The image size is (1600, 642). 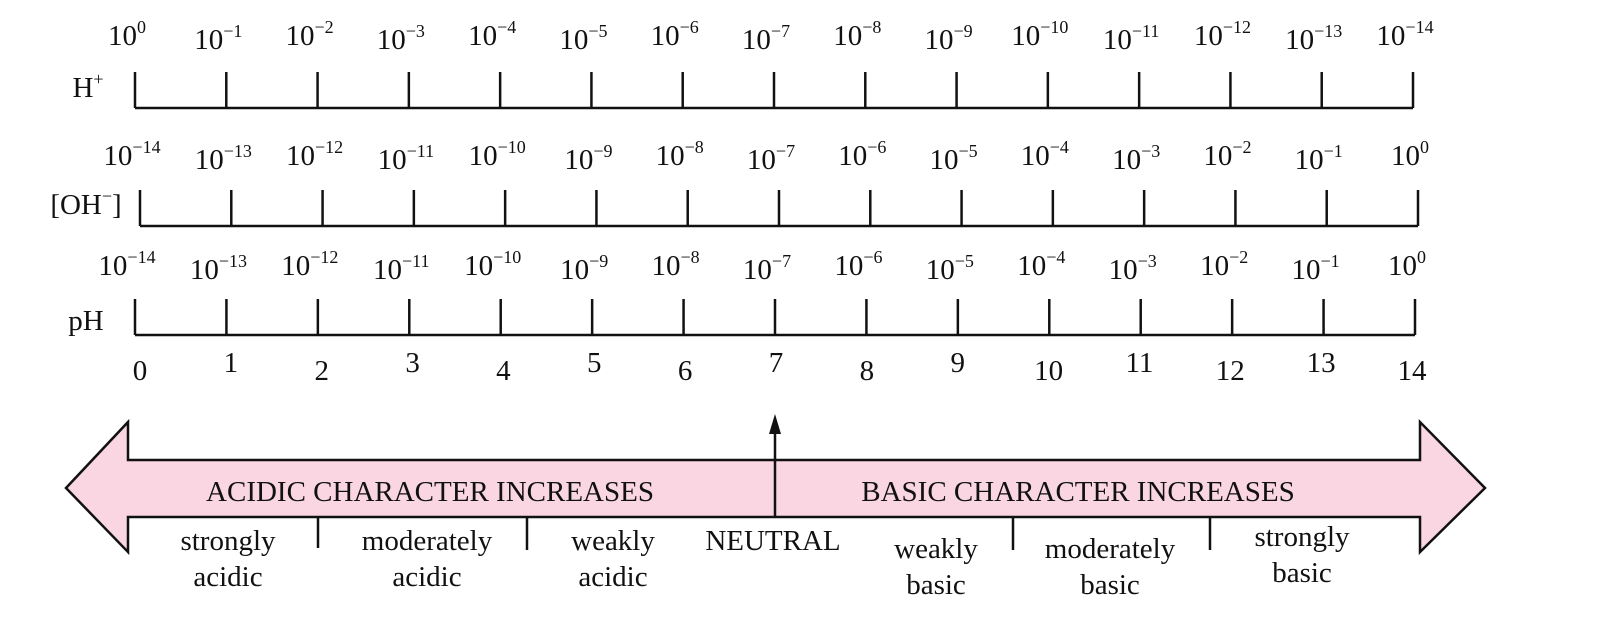 What do you see at coordinates (412, 363) in the screenshot?
I see `ph-number: 3` at bounding box center [412, 363].